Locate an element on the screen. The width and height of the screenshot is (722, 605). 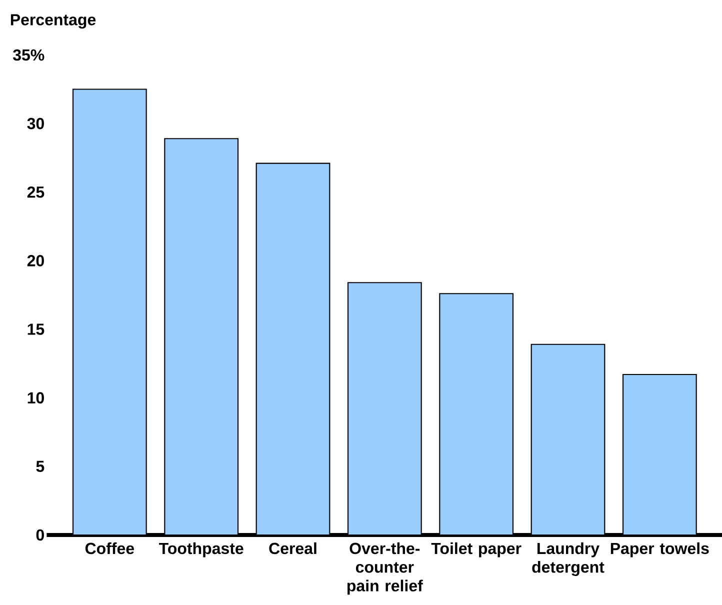
y-axis-title: Percentage is located at coordinates (53, 21).